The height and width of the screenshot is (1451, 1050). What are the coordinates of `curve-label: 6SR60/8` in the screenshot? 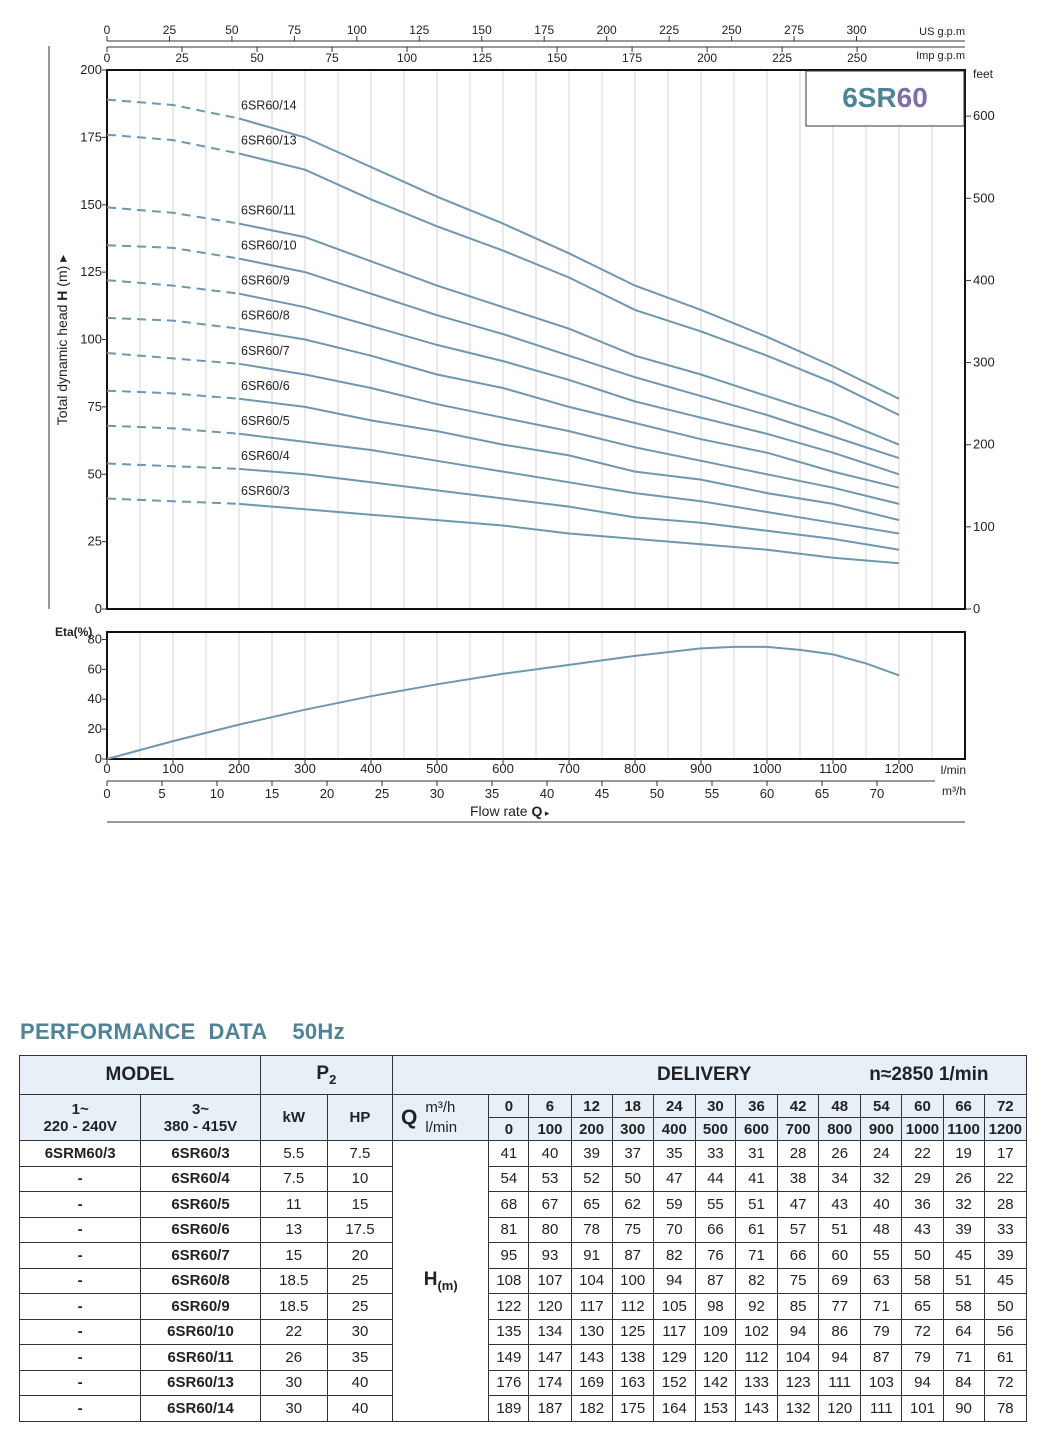 It's located at (265, 316).